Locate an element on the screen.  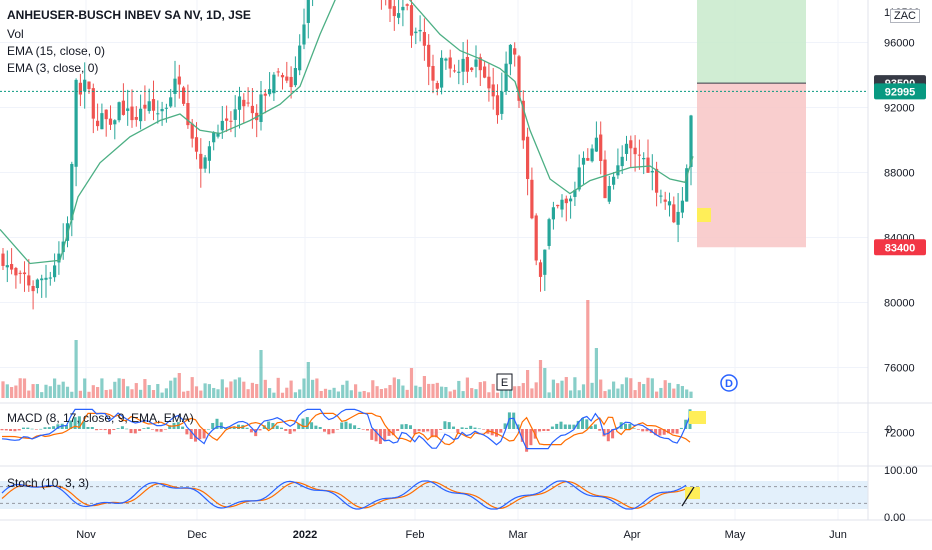
volume-bars is located at coordinates (347, 349).